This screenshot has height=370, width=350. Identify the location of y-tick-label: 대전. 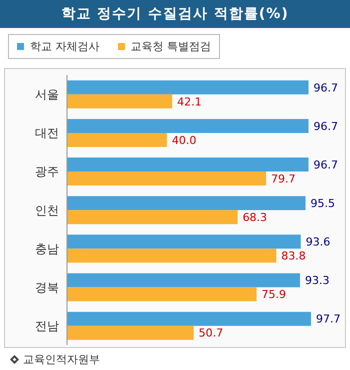
(47, 133).